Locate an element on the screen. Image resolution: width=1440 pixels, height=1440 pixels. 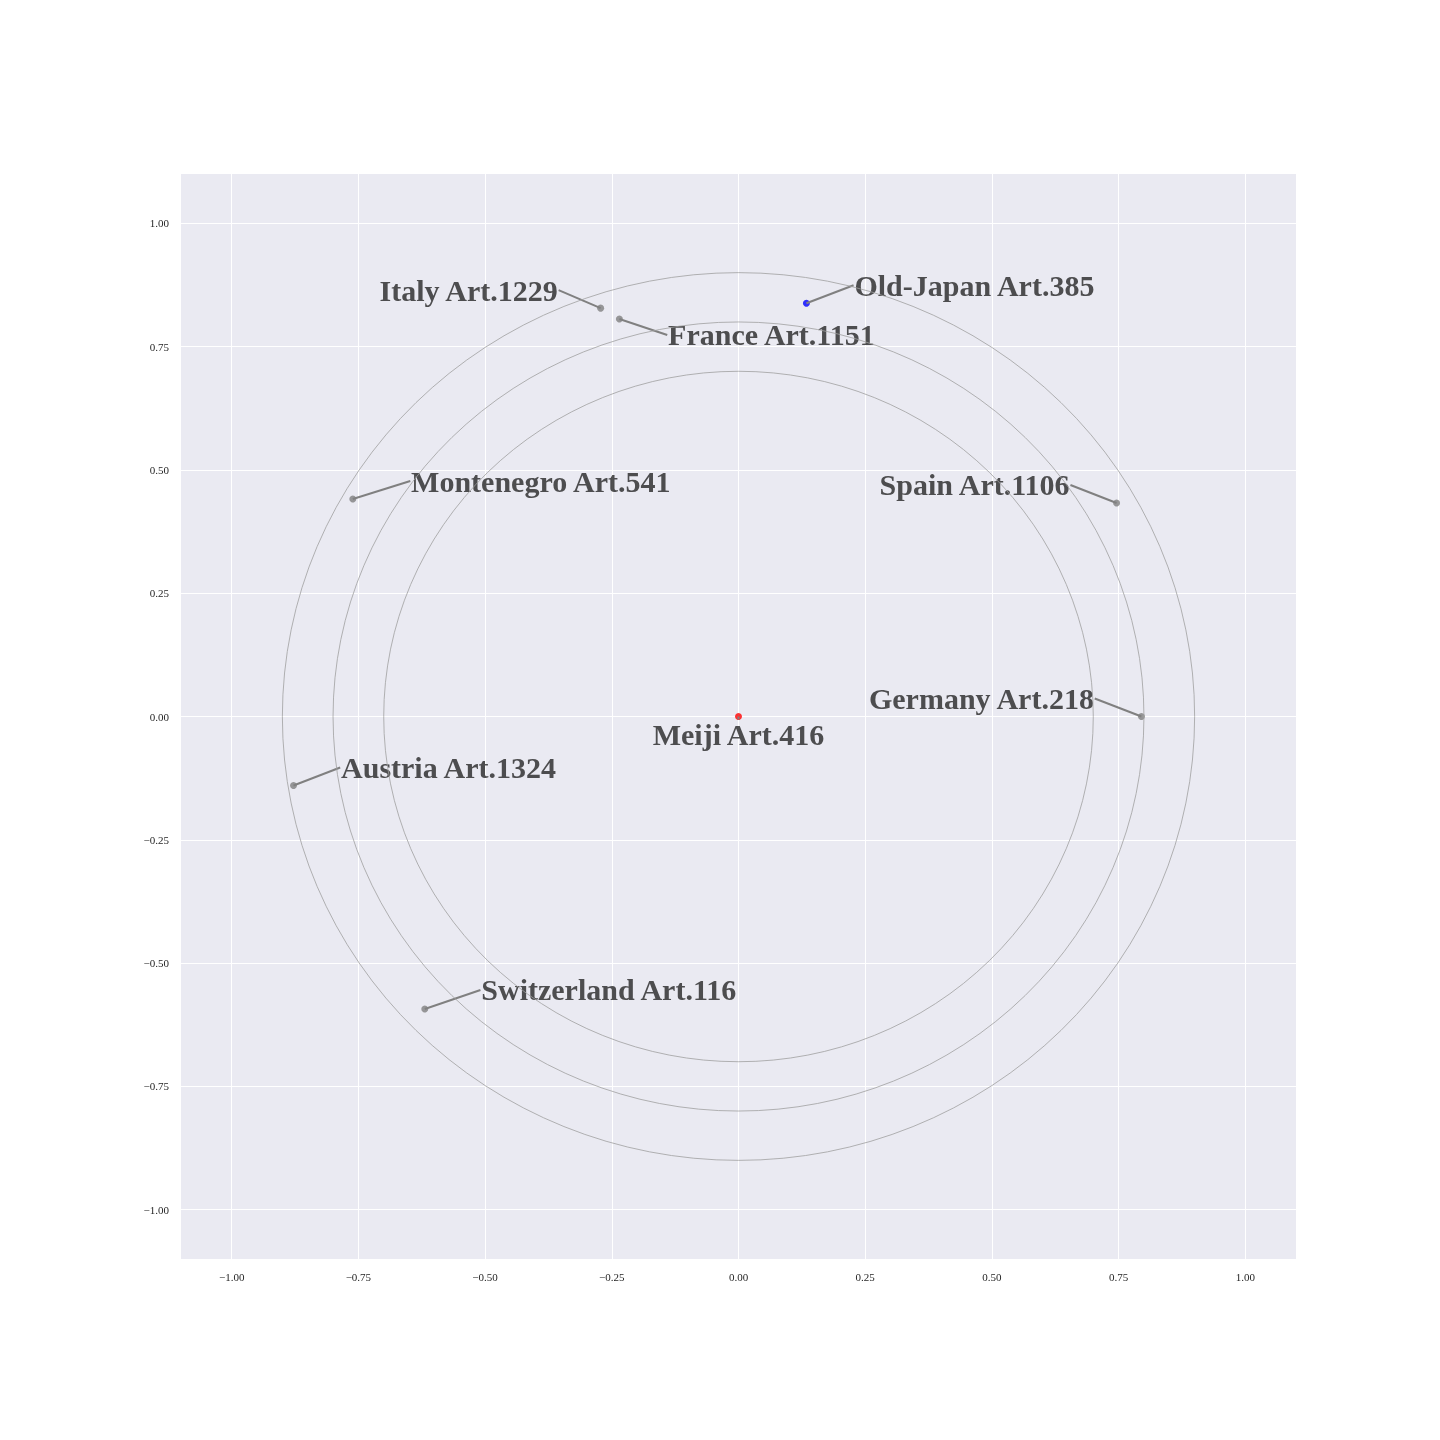
annotation: Germany Art.218 is located at coordinates (981, 698).